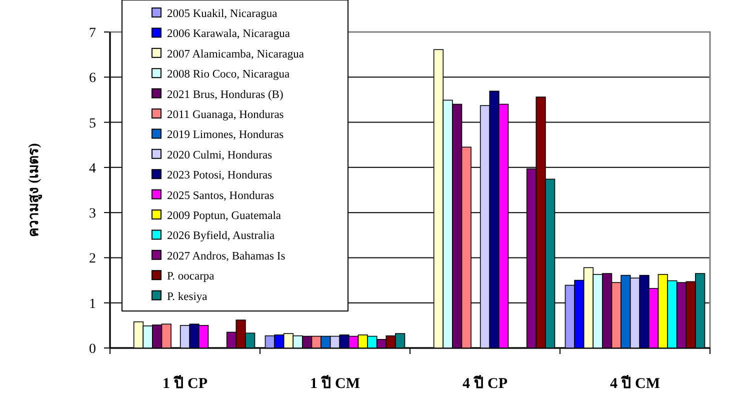 Image resolution: width=738 pixels, height=414 pixels. I want to click on legend-label: 2019 Limones, Honduras, so click(225, 135).